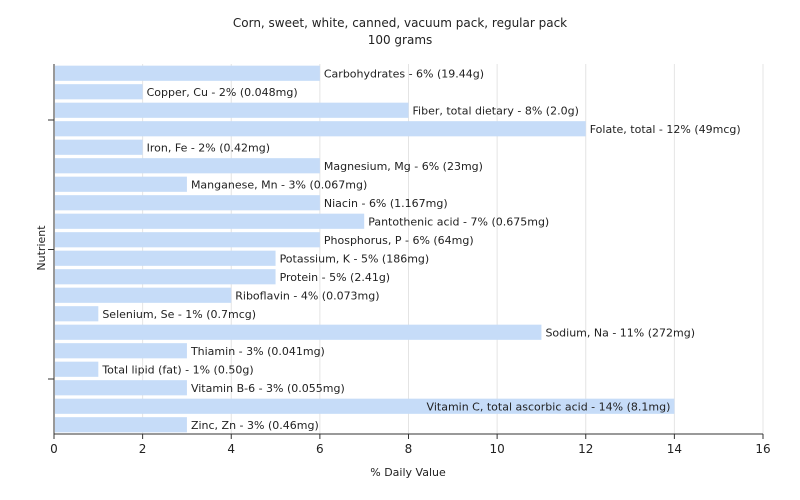  What do you see at coordinates (585, 449) in the screenshot?
I see `x-tick-label-12: 12` at bounding box center [585, 449].